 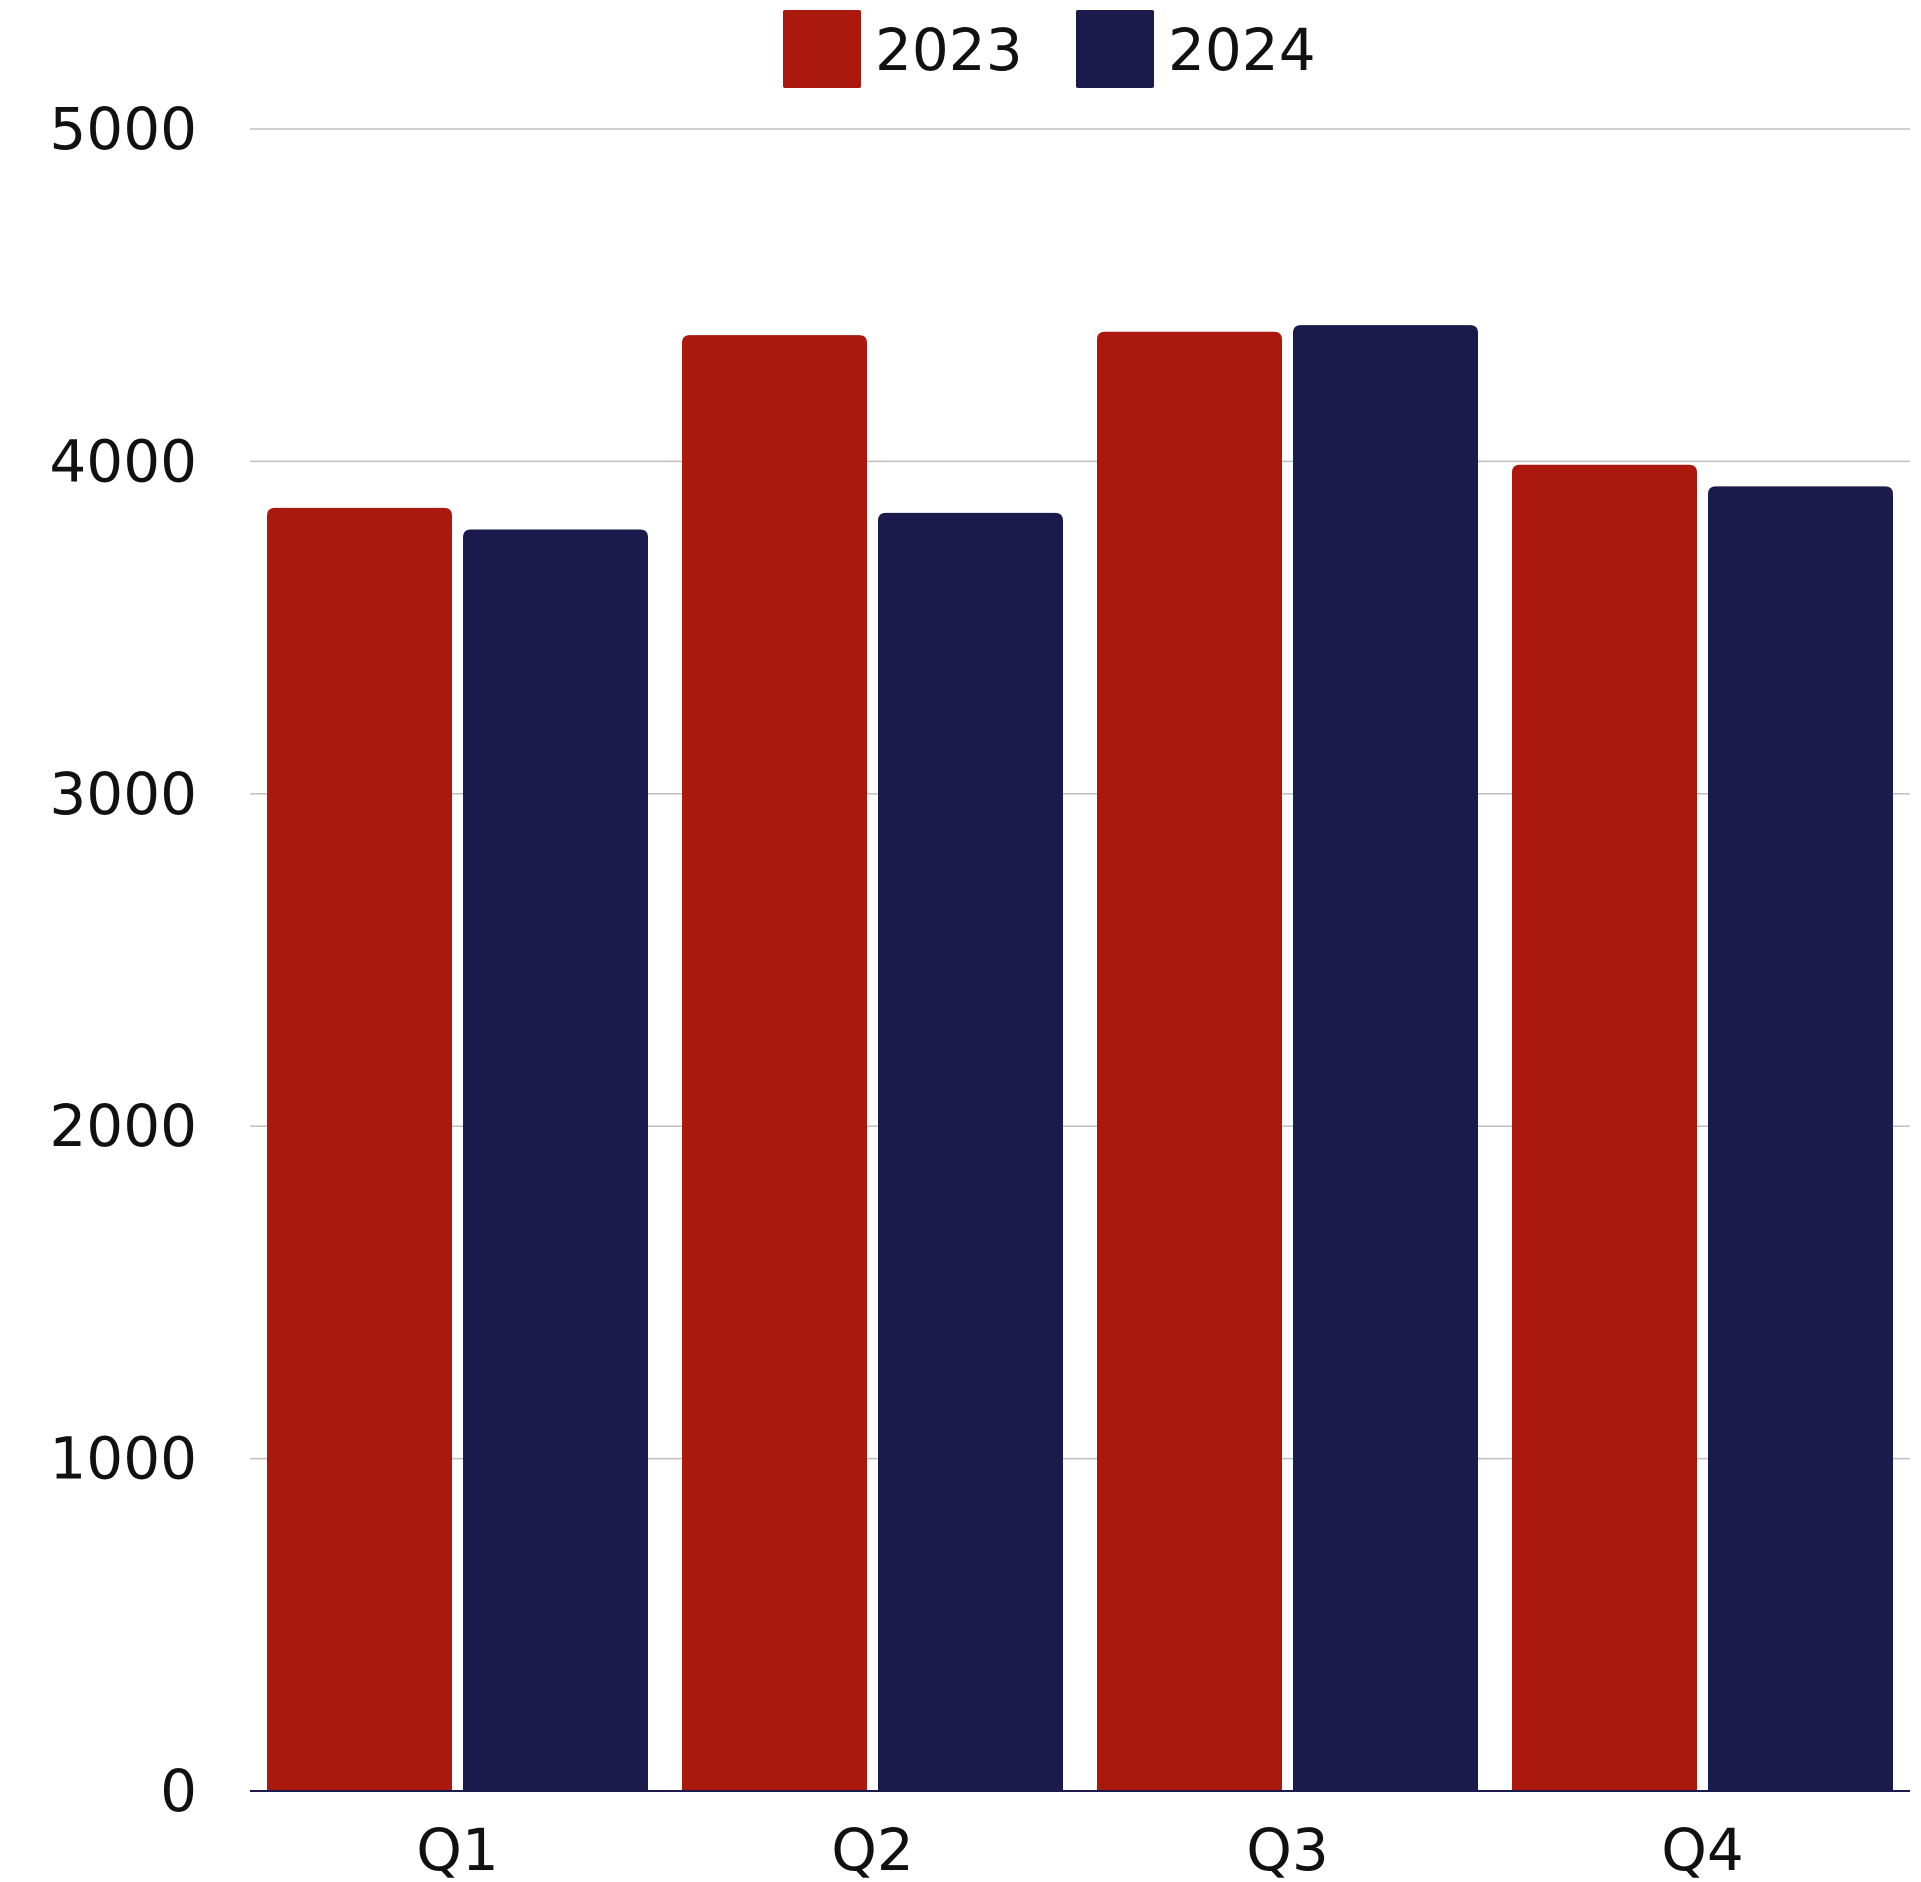 I want to click on legend-swatch-2024, so click(x=1115, y=49).